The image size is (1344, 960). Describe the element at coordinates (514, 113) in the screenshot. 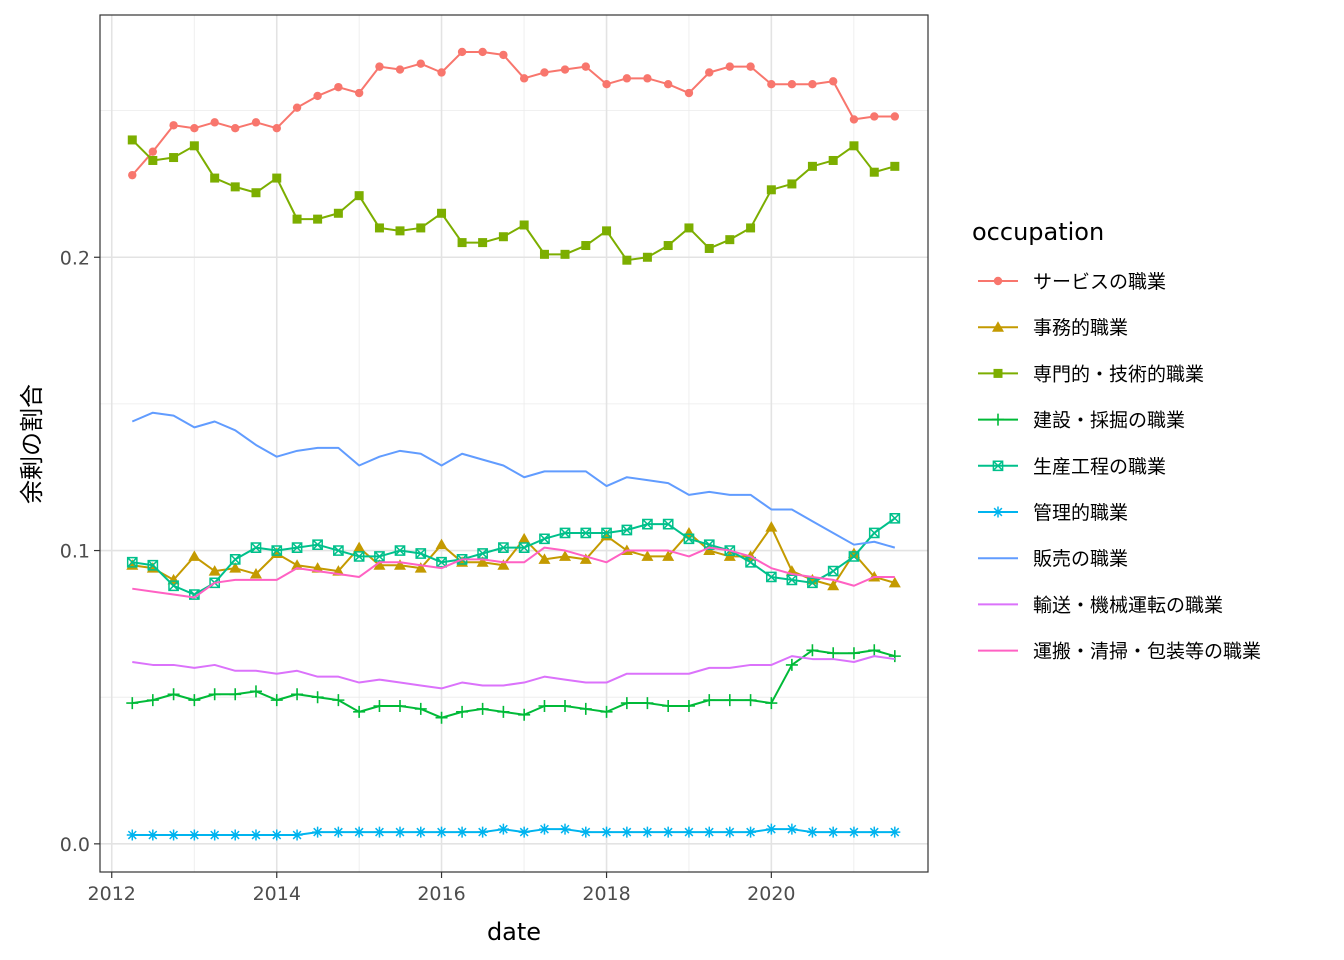

I see `series-group` at that location.